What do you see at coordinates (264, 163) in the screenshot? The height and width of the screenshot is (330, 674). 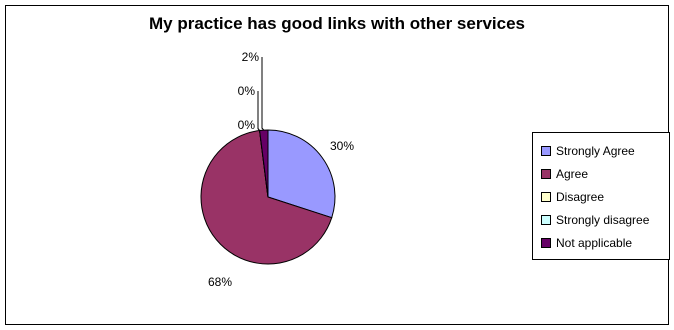 I see `pie-slice-not-applicable` at bounding box center [264, 163].